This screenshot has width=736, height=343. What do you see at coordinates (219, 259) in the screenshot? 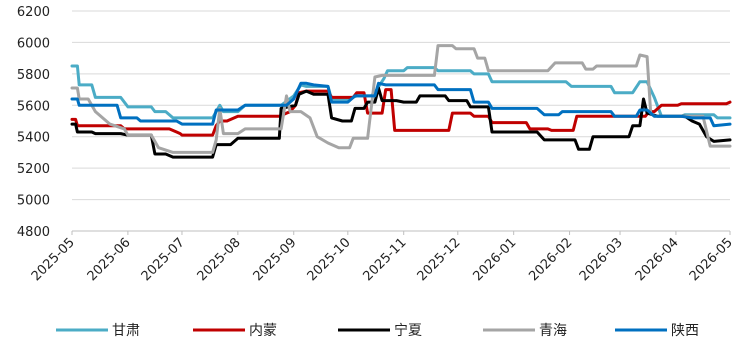
I see `x-tick-label: 2025-08` at bounding box center [219, 259].